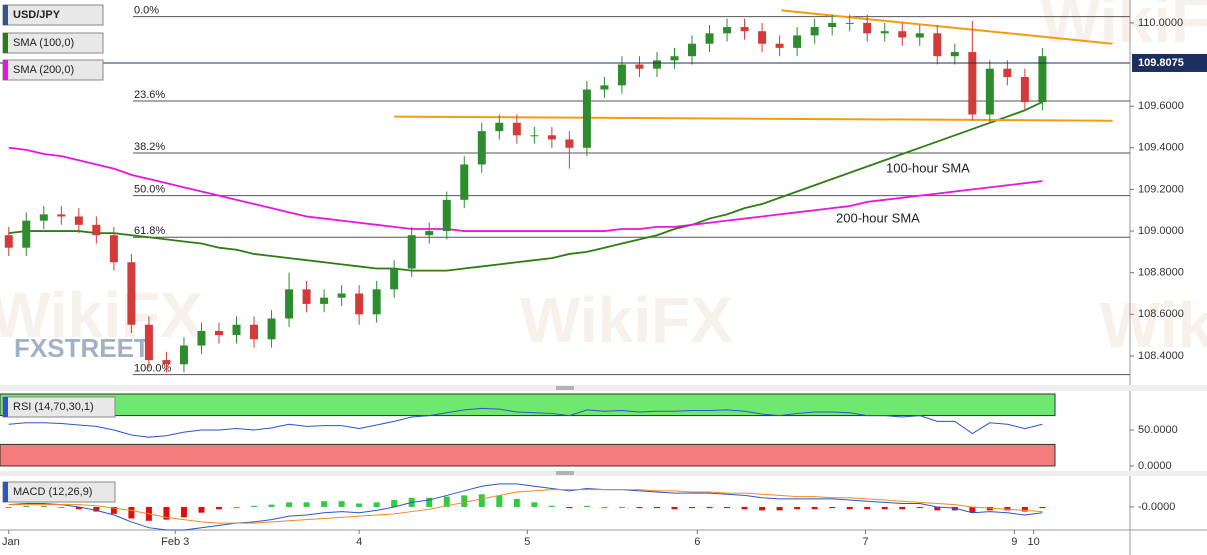  What do you see at coordinates (149, 147) in the screenshot?
I see `fib-label: 38.2%` at bounding box center [149, 147].